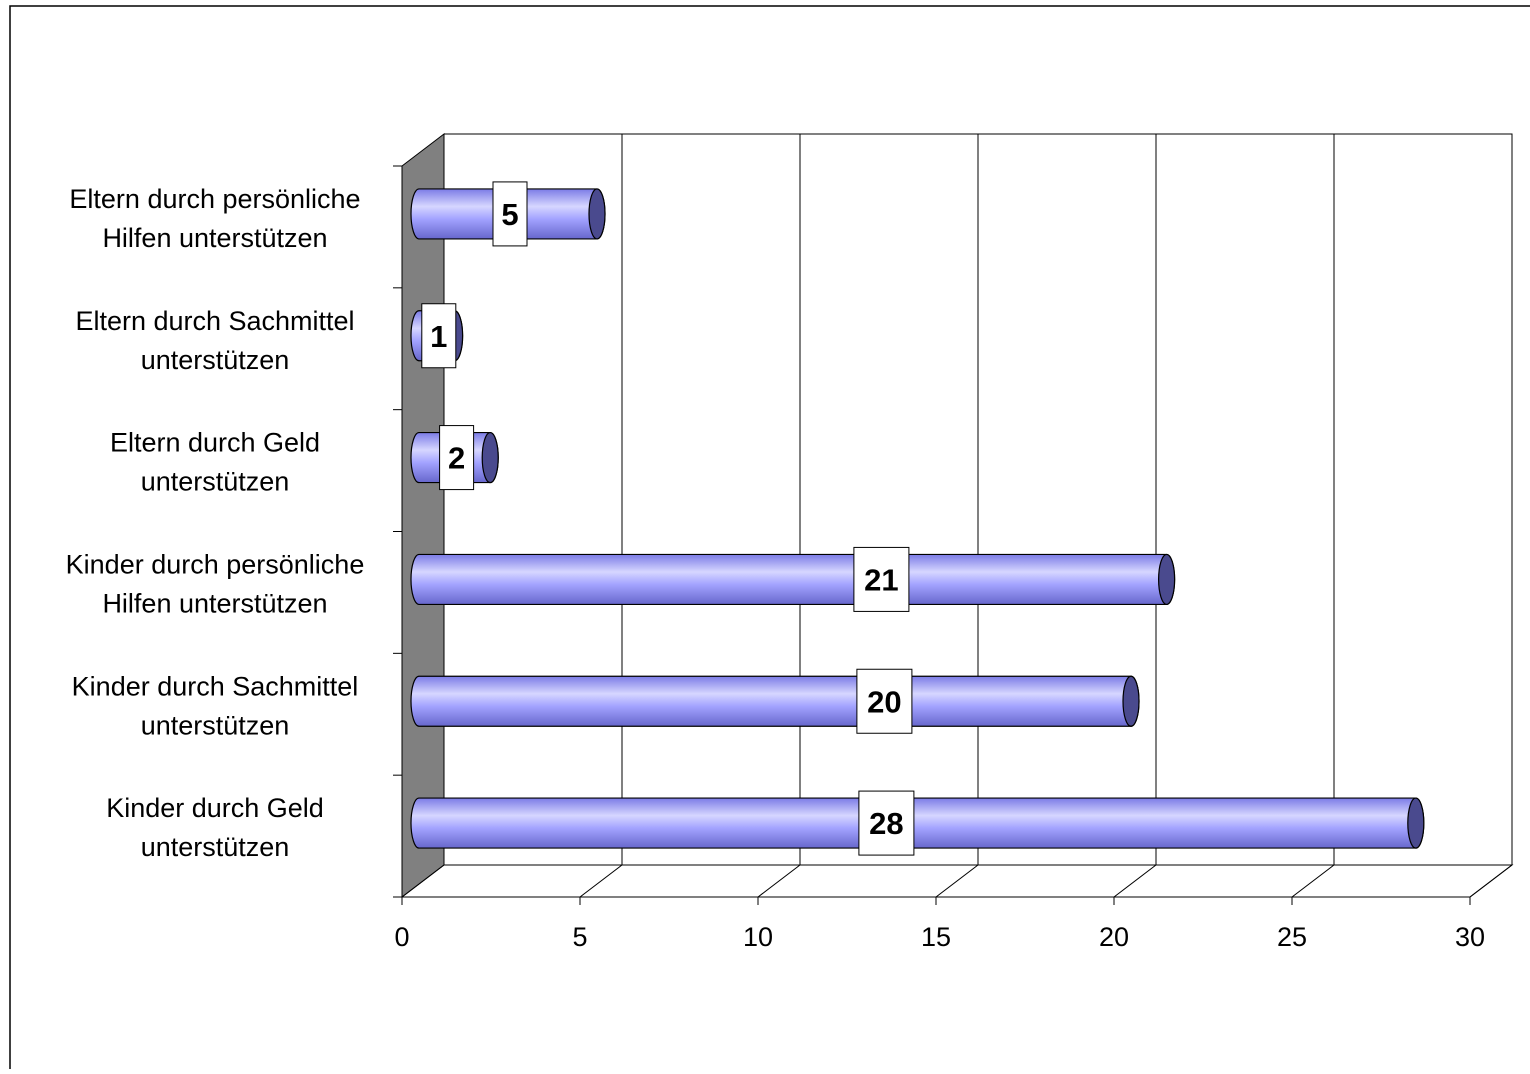 This screenshot has height=1074, width=1530. I want to click on data-label-text: 1, so click(438, 336).